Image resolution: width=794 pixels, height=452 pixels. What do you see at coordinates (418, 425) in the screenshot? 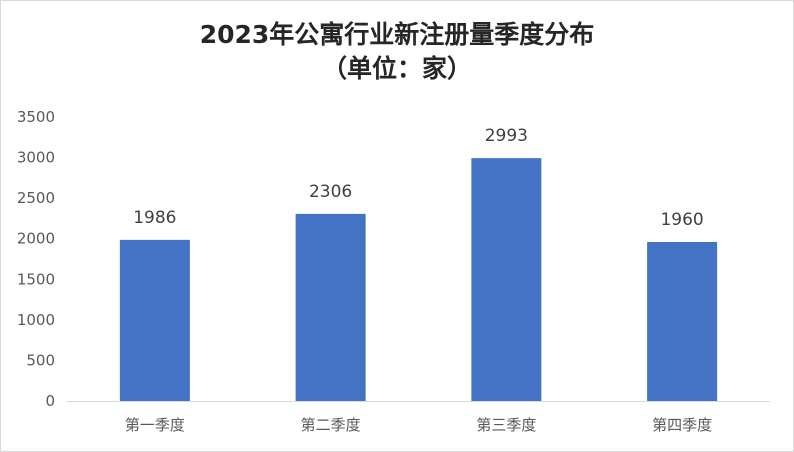
I see `x-axis: 第一季度 第二季度 第三季度 第四季度` at bounding box center [418, 425].